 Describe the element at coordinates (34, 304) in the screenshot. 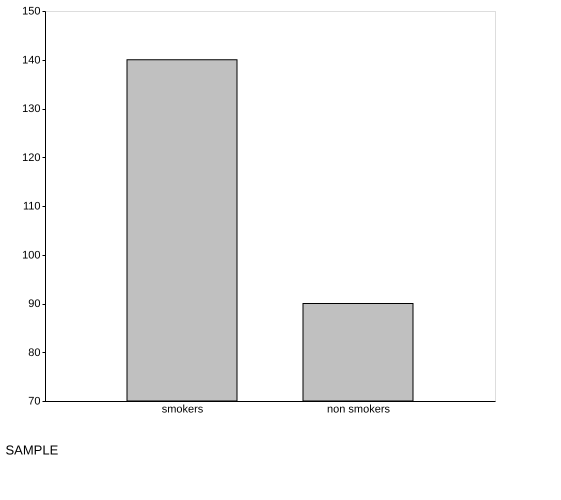

I see `y-tick-label: 90` at that location.